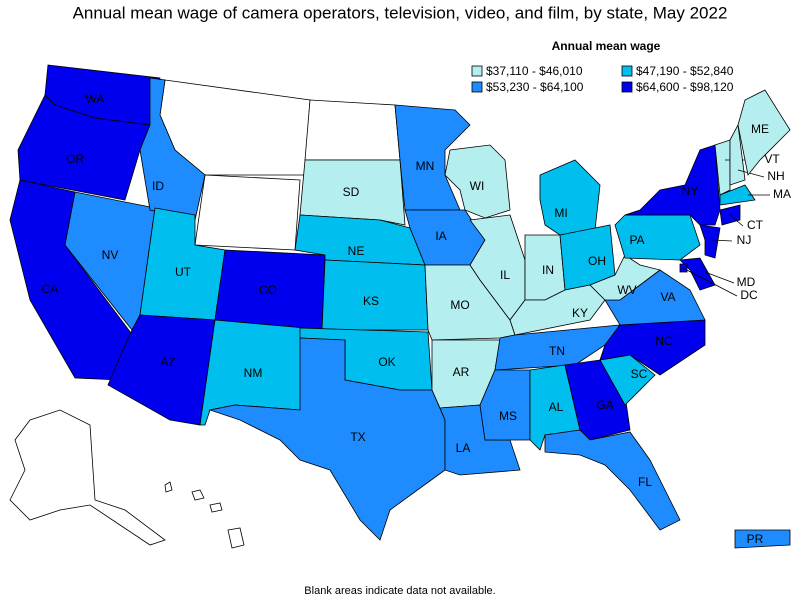 Image resolution: width=800 pixels, height=600 pixels. Describe the element at coordinates (253, 373) in the screenshot. I see `state-label: NM` at that location.